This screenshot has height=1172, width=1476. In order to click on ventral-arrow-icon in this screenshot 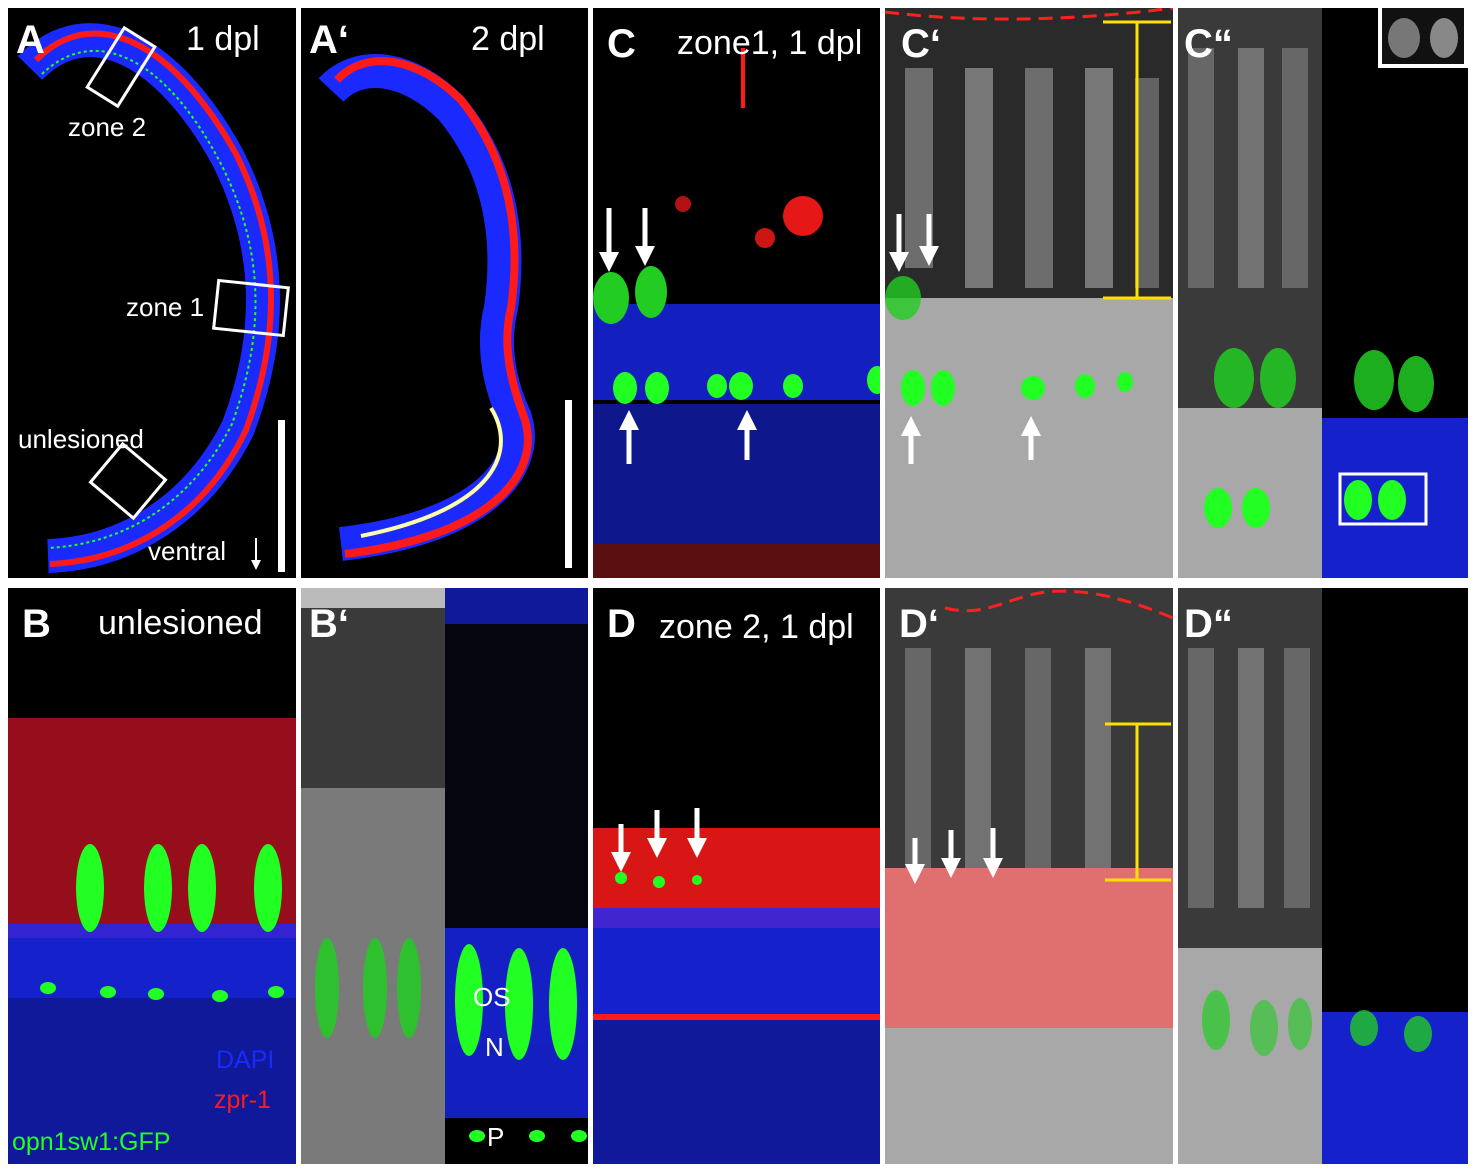, I will do `click(256, 554)`.